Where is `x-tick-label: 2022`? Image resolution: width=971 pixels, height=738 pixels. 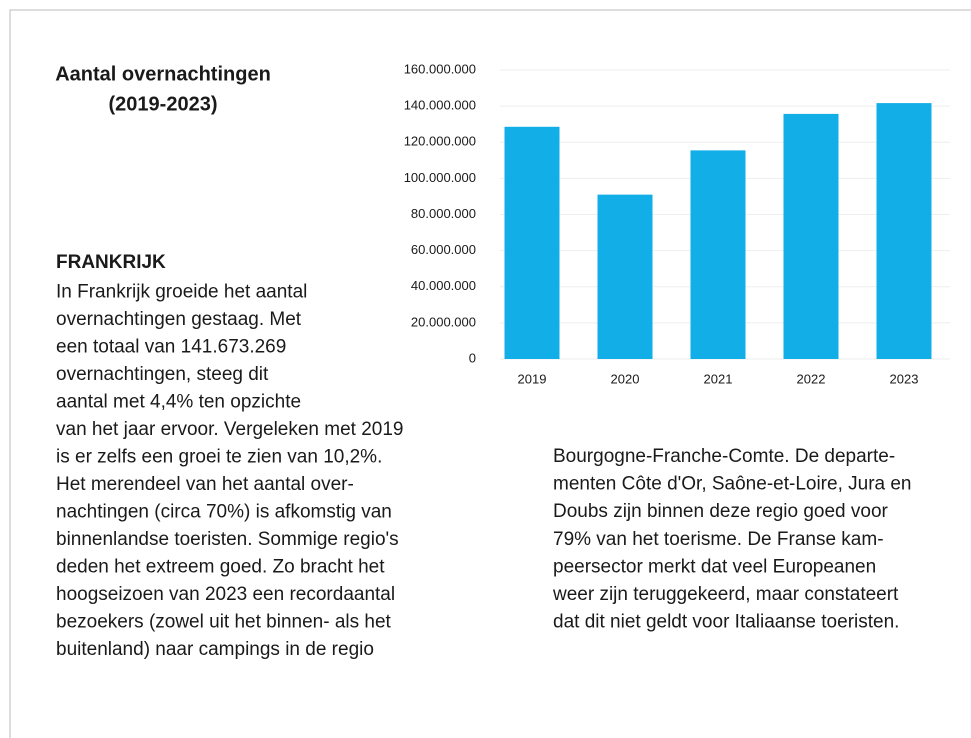 x-tick-label: 2022 is located at coordinates (811, 378).